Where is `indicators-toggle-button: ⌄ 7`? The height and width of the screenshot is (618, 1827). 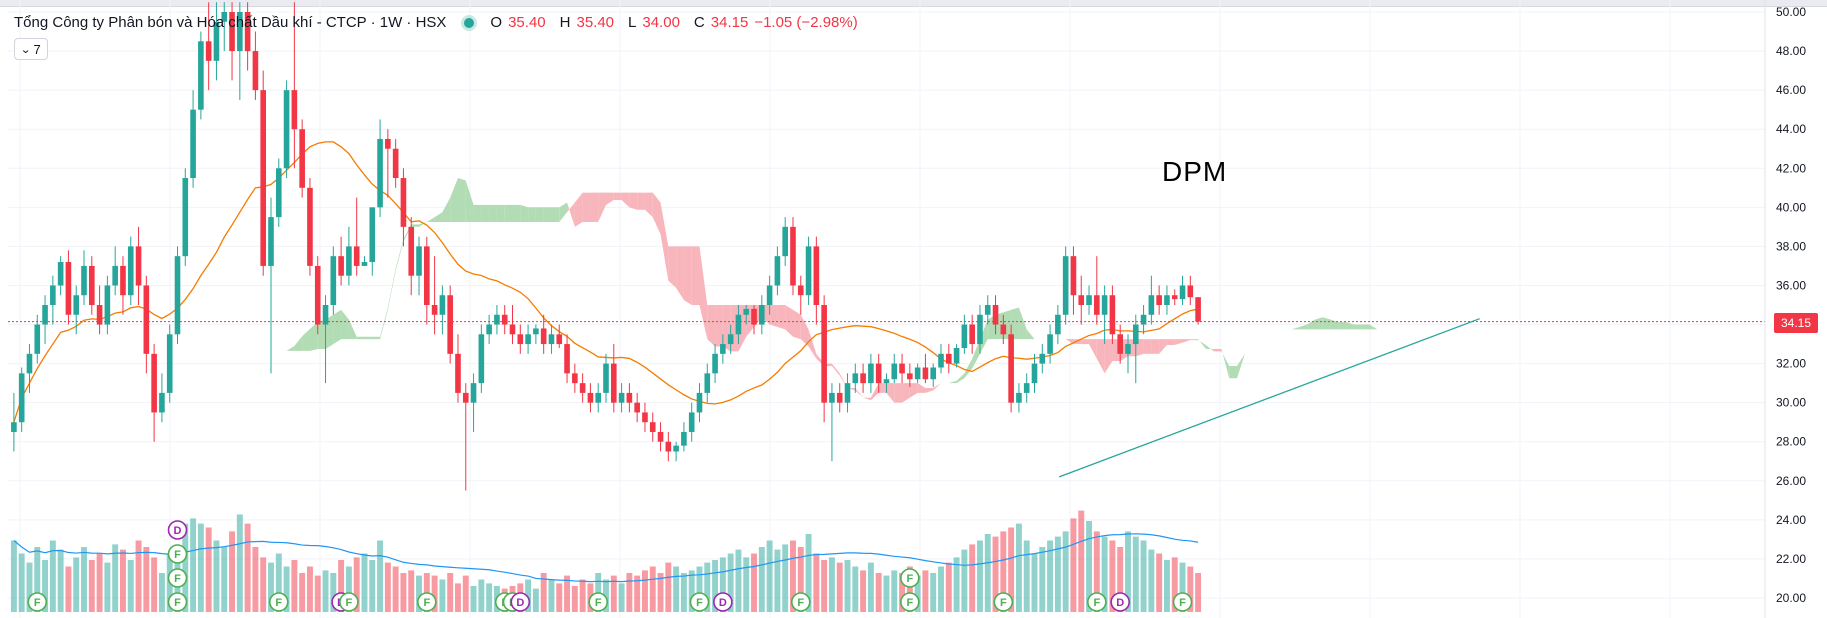
indicators-toggle-button: ⌄ 7 is located at coordinates (31, 49).